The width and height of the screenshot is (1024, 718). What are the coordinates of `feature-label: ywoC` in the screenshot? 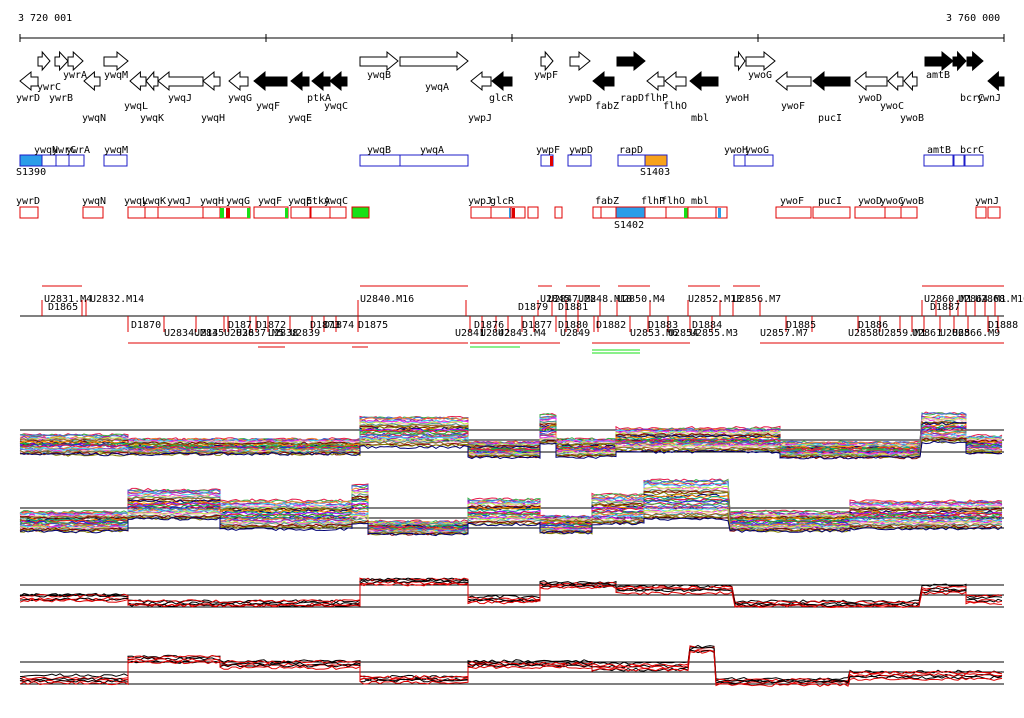 It's located at (892, 201).